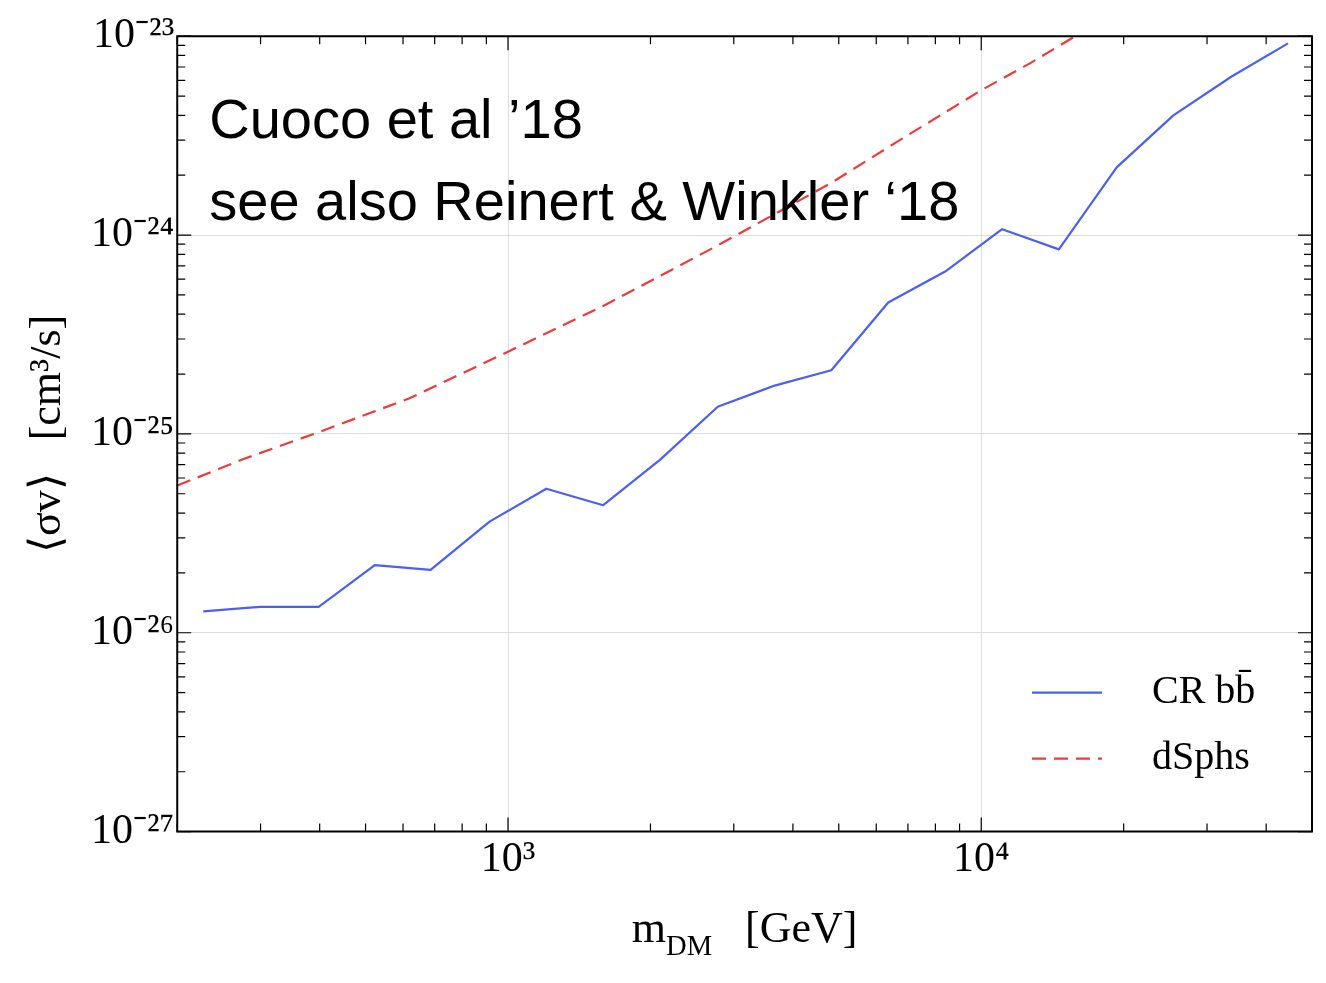 This screenshot has height=983, width=1326. I want to click on x-tick-label: 10⁴, so click(981, 856).